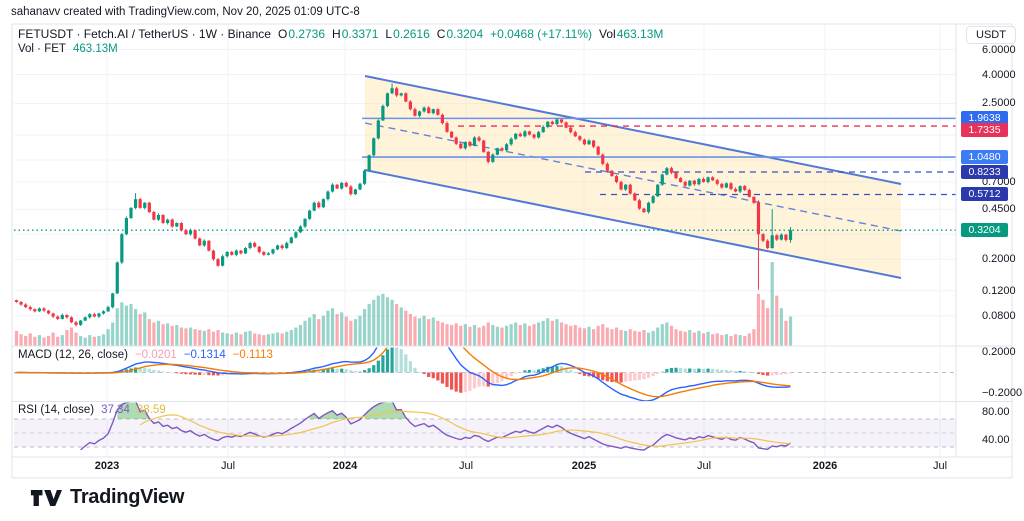 The image size is (1024, 521). What do you see at coordinates (56, 410) in the screenshot?
I see `rsi-indicator-title: RSI (14, close)` at bounding box center [56, 410].